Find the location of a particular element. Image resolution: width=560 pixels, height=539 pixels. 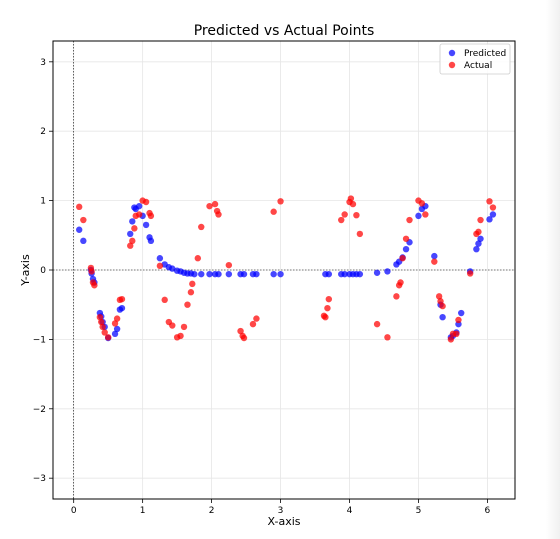

x-axis-ticks: 0 1 2 3 4 5 6 is located at coordinates (281, 507).